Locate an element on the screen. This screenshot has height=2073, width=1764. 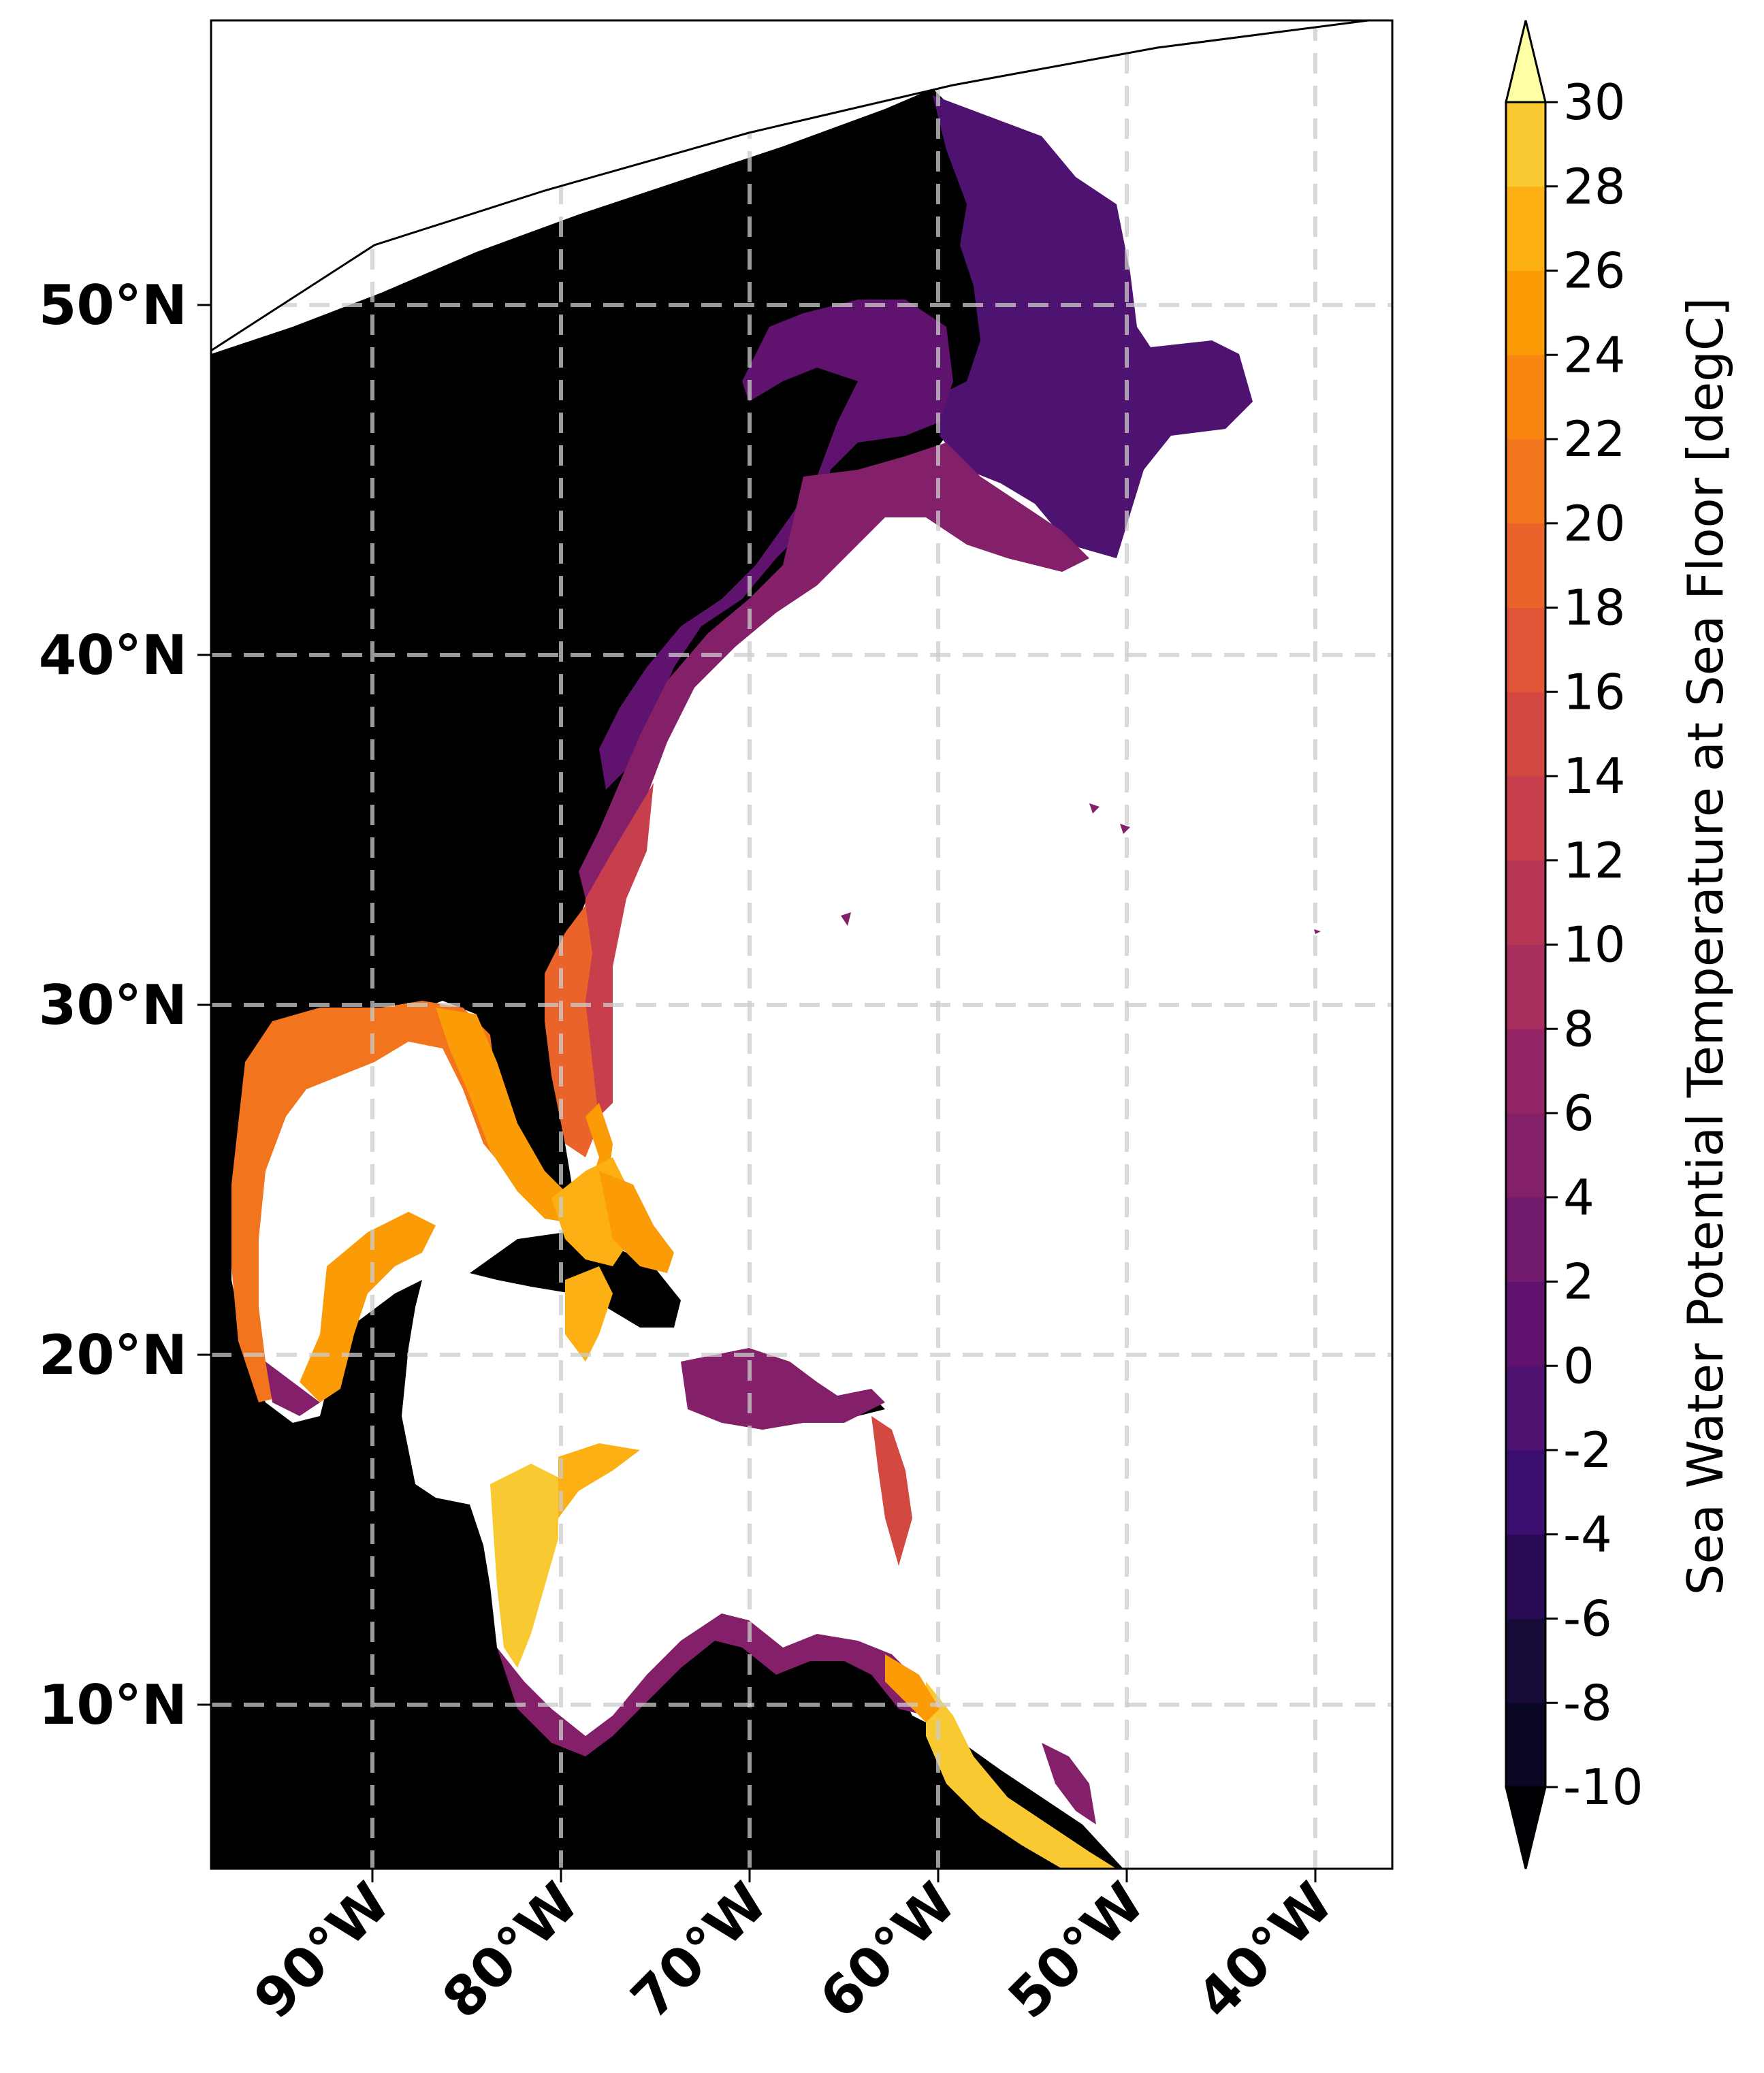
colorbar-tick-label: 16 is located at coordinates (1594, 691).